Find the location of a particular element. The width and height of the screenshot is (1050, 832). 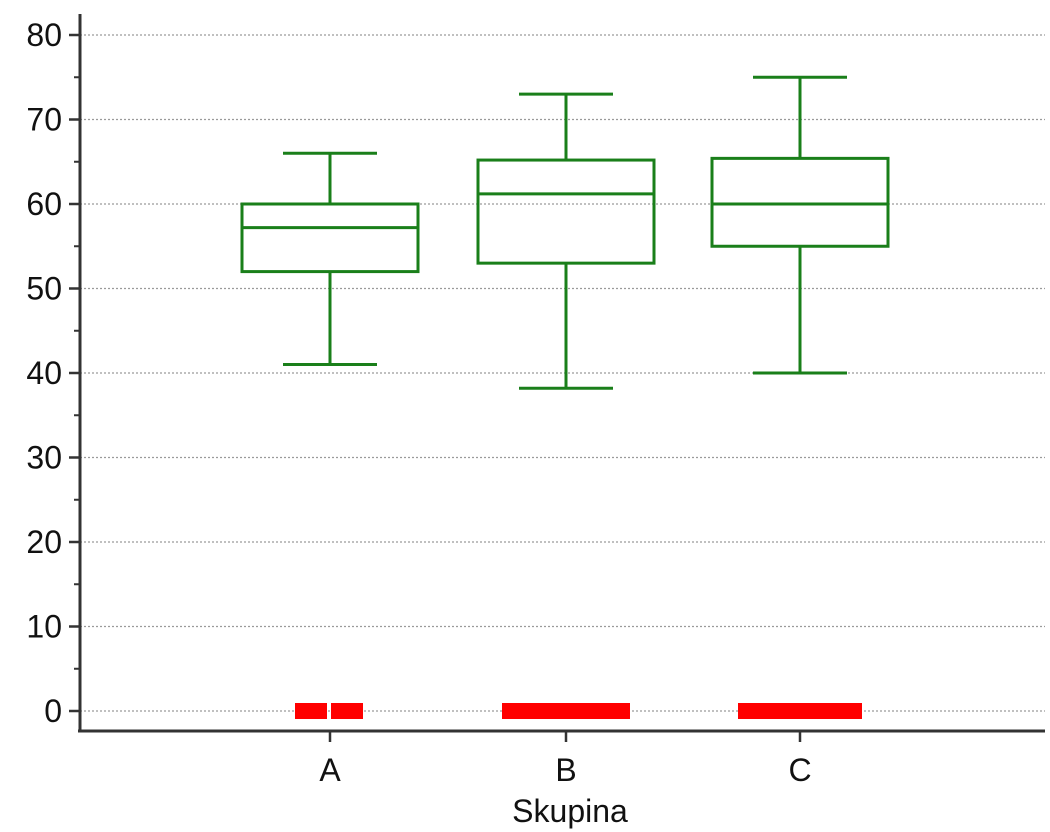

baseline-marker-A-right is located at coordinates (347, 711).